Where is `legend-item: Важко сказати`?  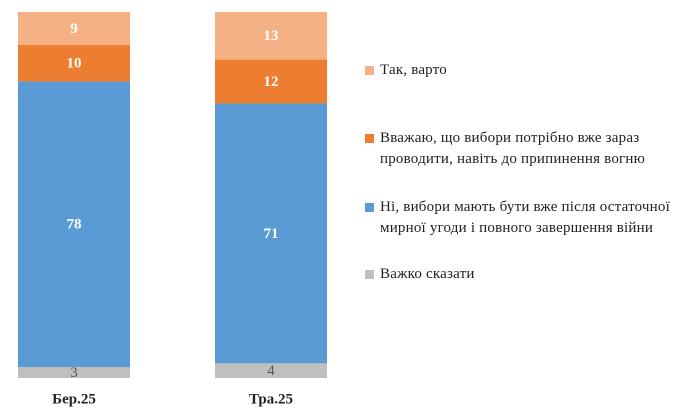
legend-item: Важко сказати is located at coordinates (522, 274).